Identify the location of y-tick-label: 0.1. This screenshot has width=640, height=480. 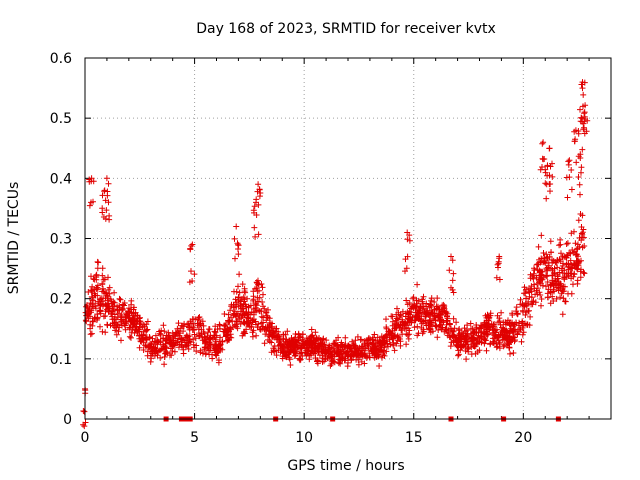
(61, 360).